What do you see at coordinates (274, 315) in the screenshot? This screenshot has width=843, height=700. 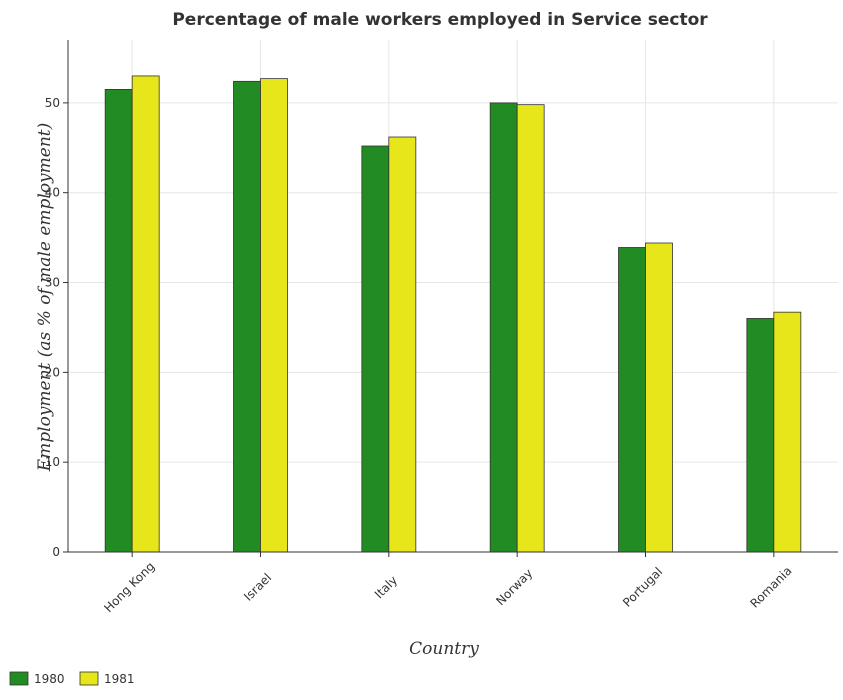 I see `bar-1981-israel` at bounding box center [274, 315].